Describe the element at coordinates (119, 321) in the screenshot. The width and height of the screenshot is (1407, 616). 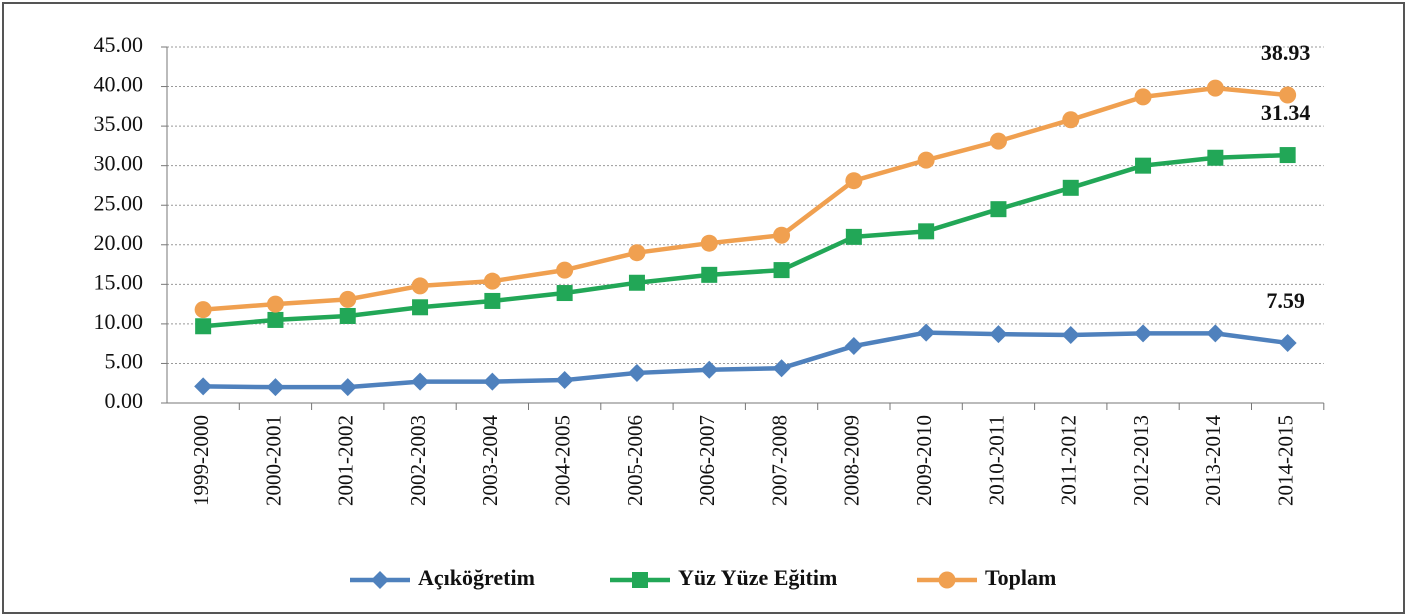
I see `y-tick-label: 10.00` at that location.